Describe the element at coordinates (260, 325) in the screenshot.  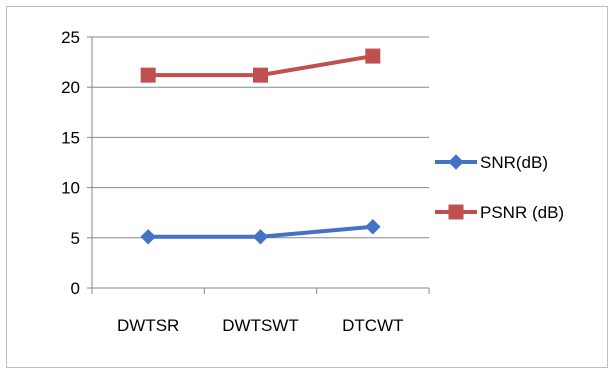
I see `x-tick-label: DWTSWT` at that location.